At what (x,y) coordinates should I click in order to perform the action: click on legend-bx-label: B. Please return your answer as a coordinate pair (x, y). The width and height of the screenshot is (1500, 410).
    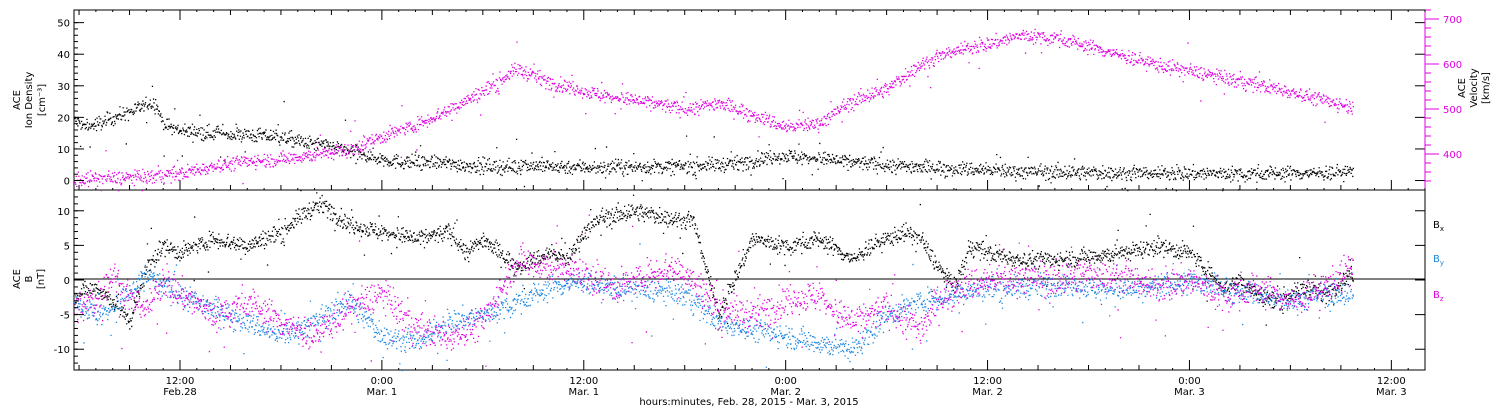
    Looking at the image, I should click on (1436, 225).